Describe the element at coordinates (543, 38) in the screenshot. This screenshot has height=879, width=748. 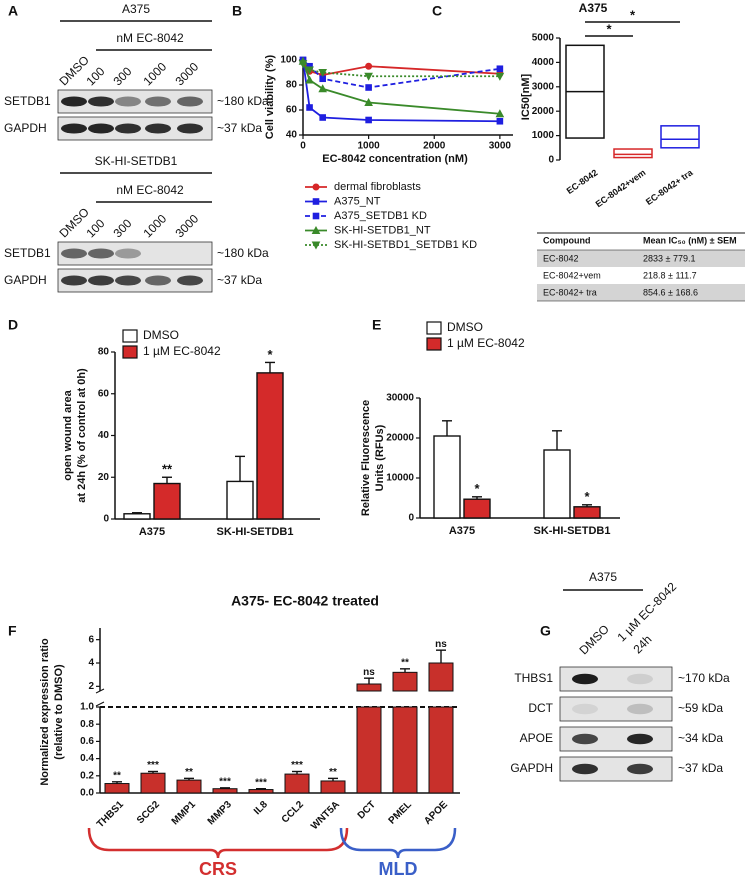
I see `y-tick-label: 5000` at that location.